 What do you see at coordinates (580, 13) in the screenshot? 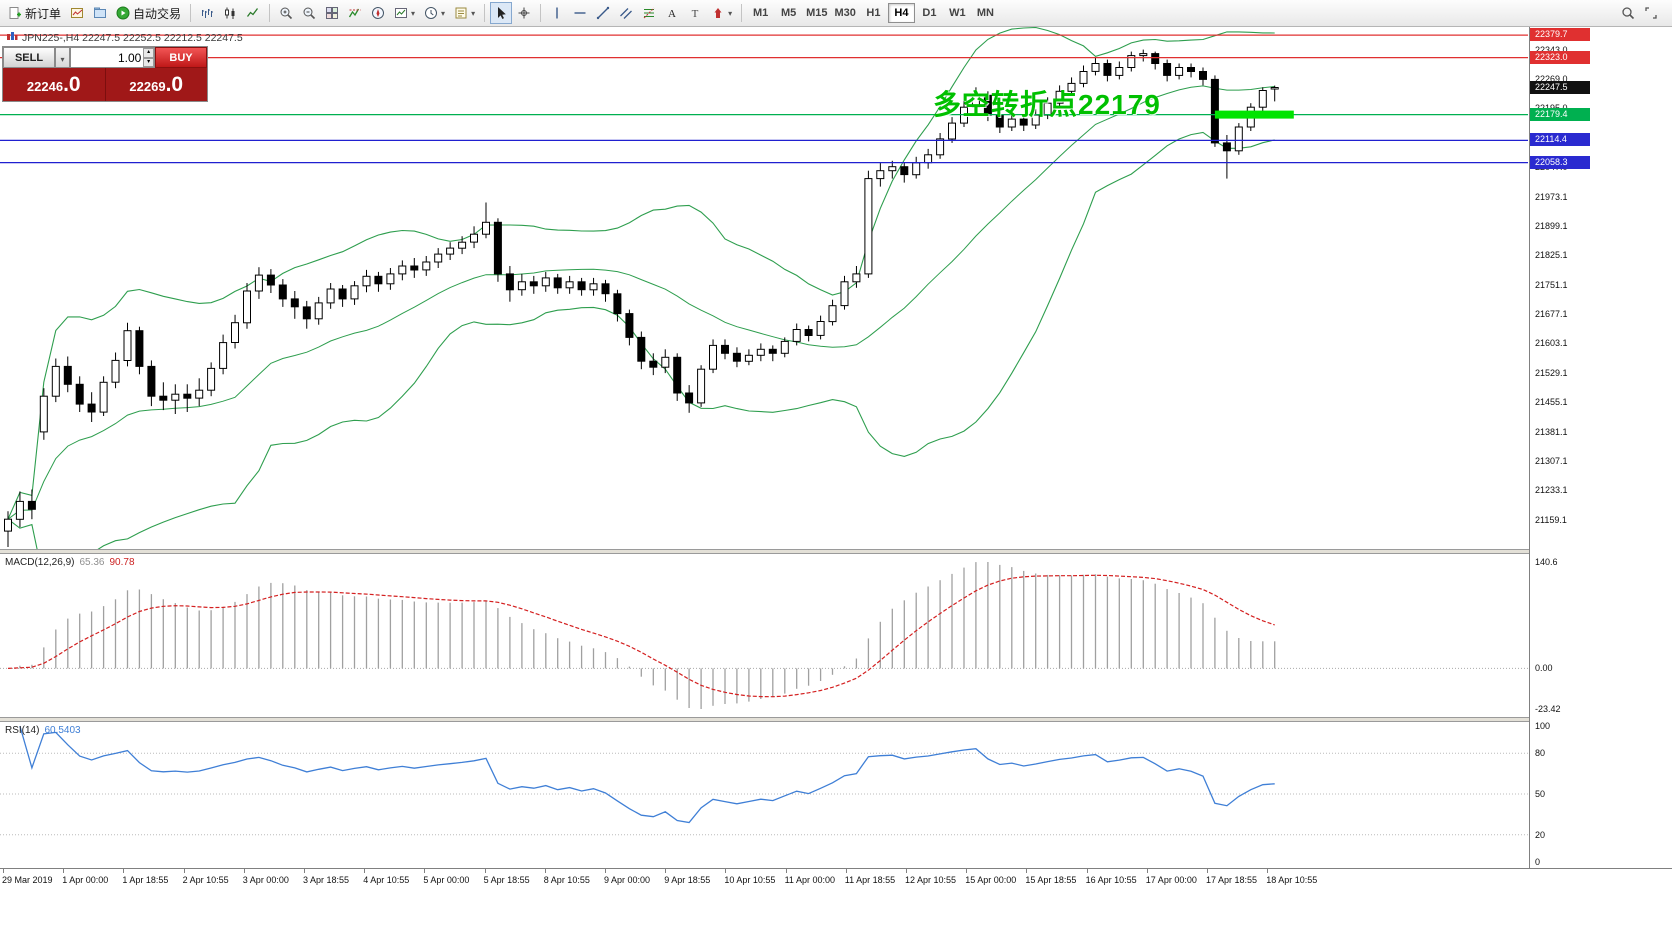
I see `hline-button` at bounding box center [580, 13].